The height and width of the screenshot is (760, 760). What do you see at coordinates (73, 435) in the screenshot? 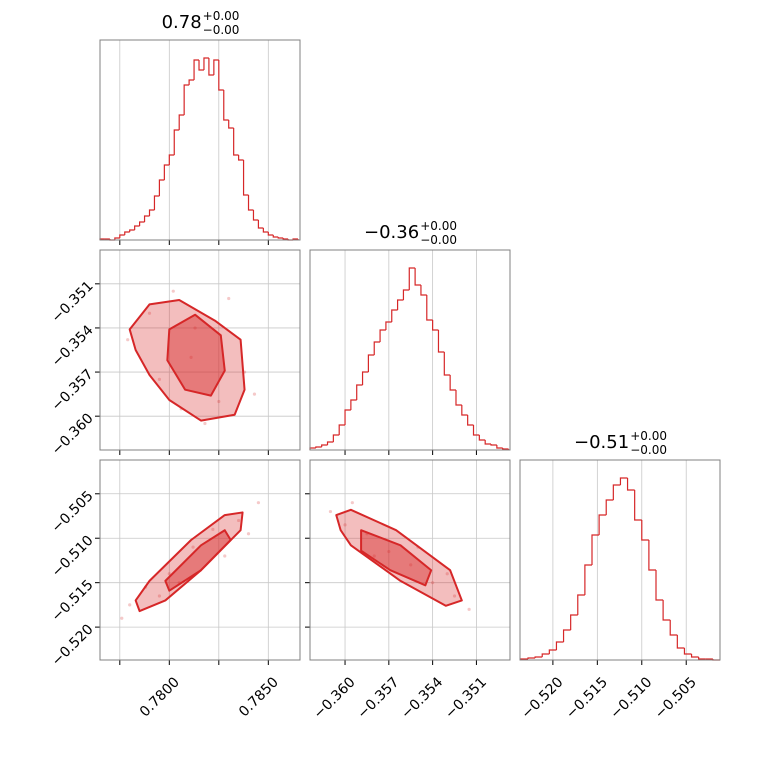
I see `y-tick-label: −0.360` at bounding box center [73, 435].